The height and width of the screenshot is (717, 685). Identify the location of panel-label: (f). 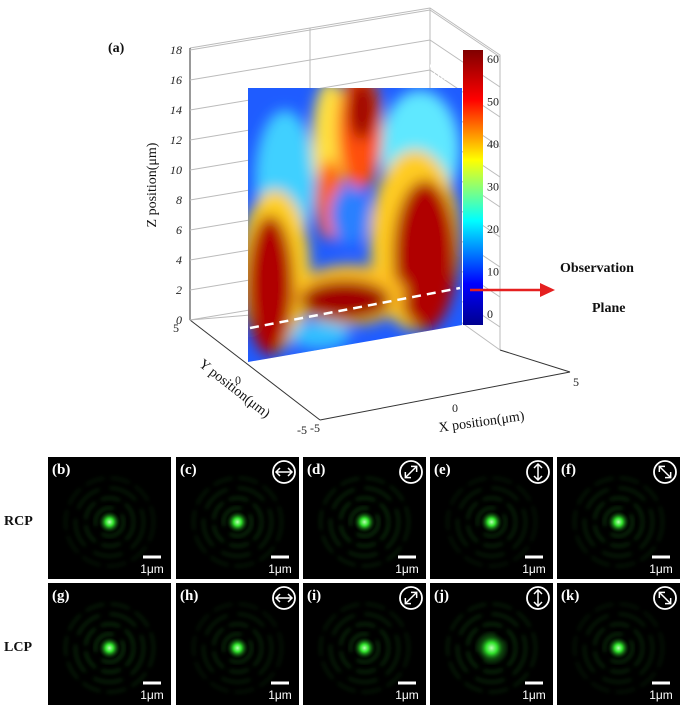
(568, 470).